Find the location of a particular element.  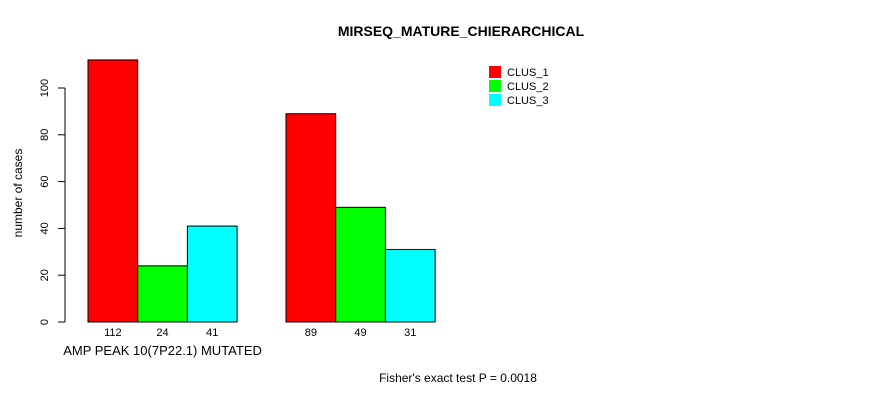

bar-value-label: 112 is located at coordinates (113, 333).